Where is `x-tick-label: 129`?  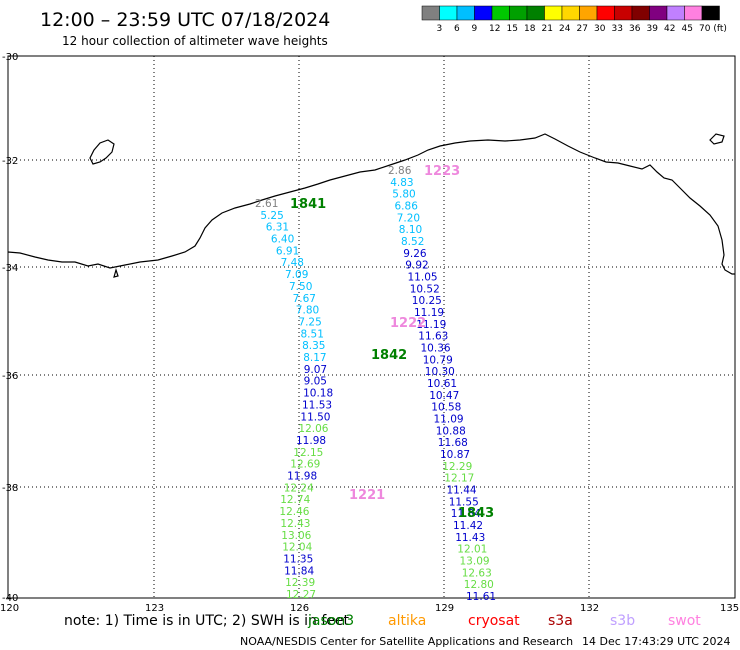
x-tick-label: 129 is located at coordinates (444, 608).